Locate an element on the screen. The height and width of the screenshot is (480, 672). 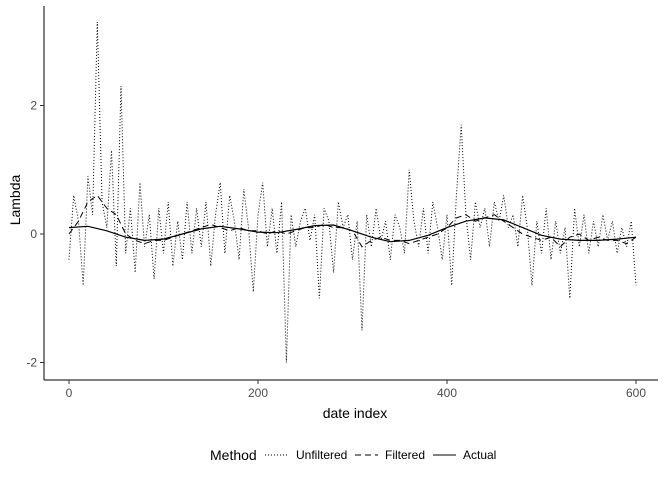
y-tick-label: 2 is located at coordinates (33, 106).